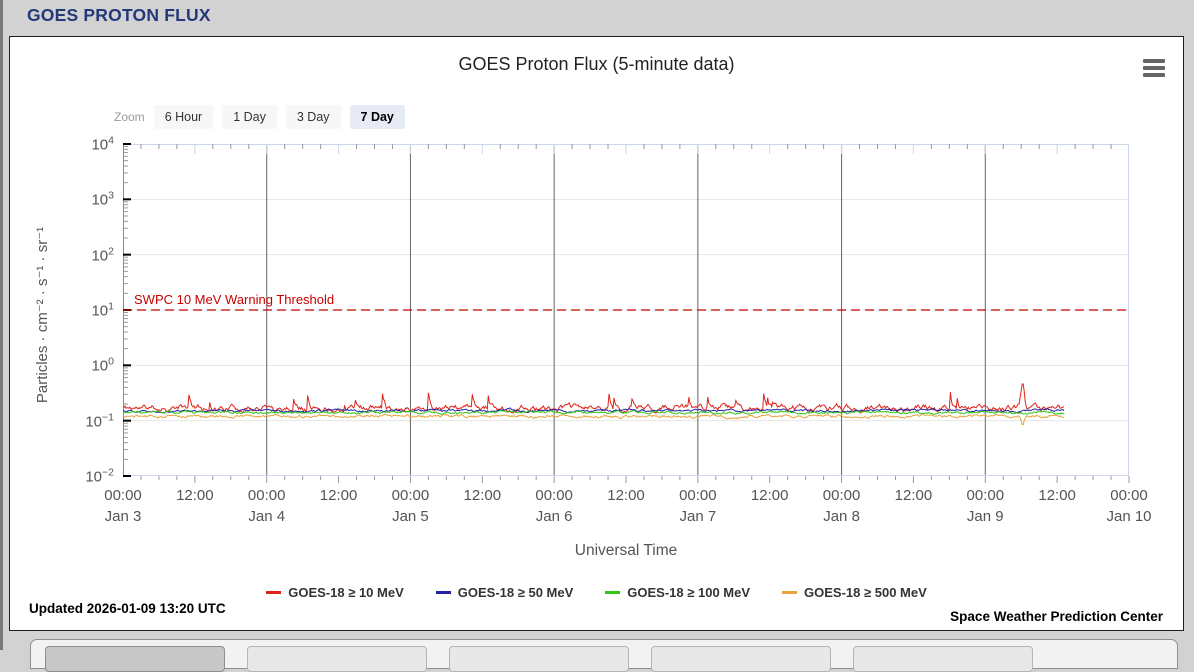  I want to click on x-day-label: Jan 3, so click(123, 516).